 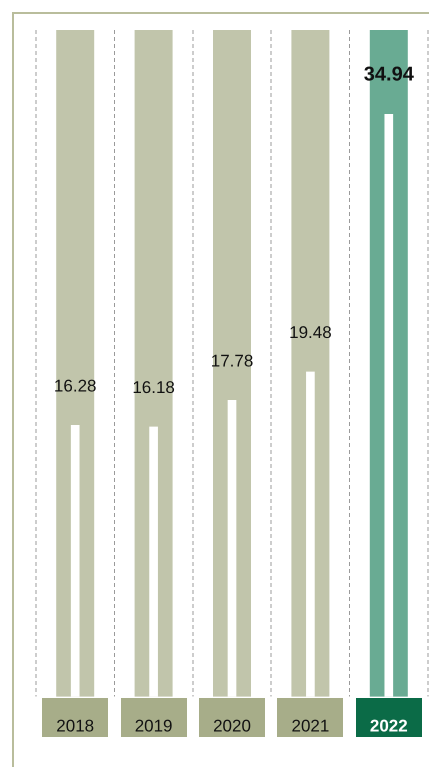 What do you see at coordinates (389, 726) in the screenshot?
I see `x-tick-label: 2022` at bounding box center [389, 726].